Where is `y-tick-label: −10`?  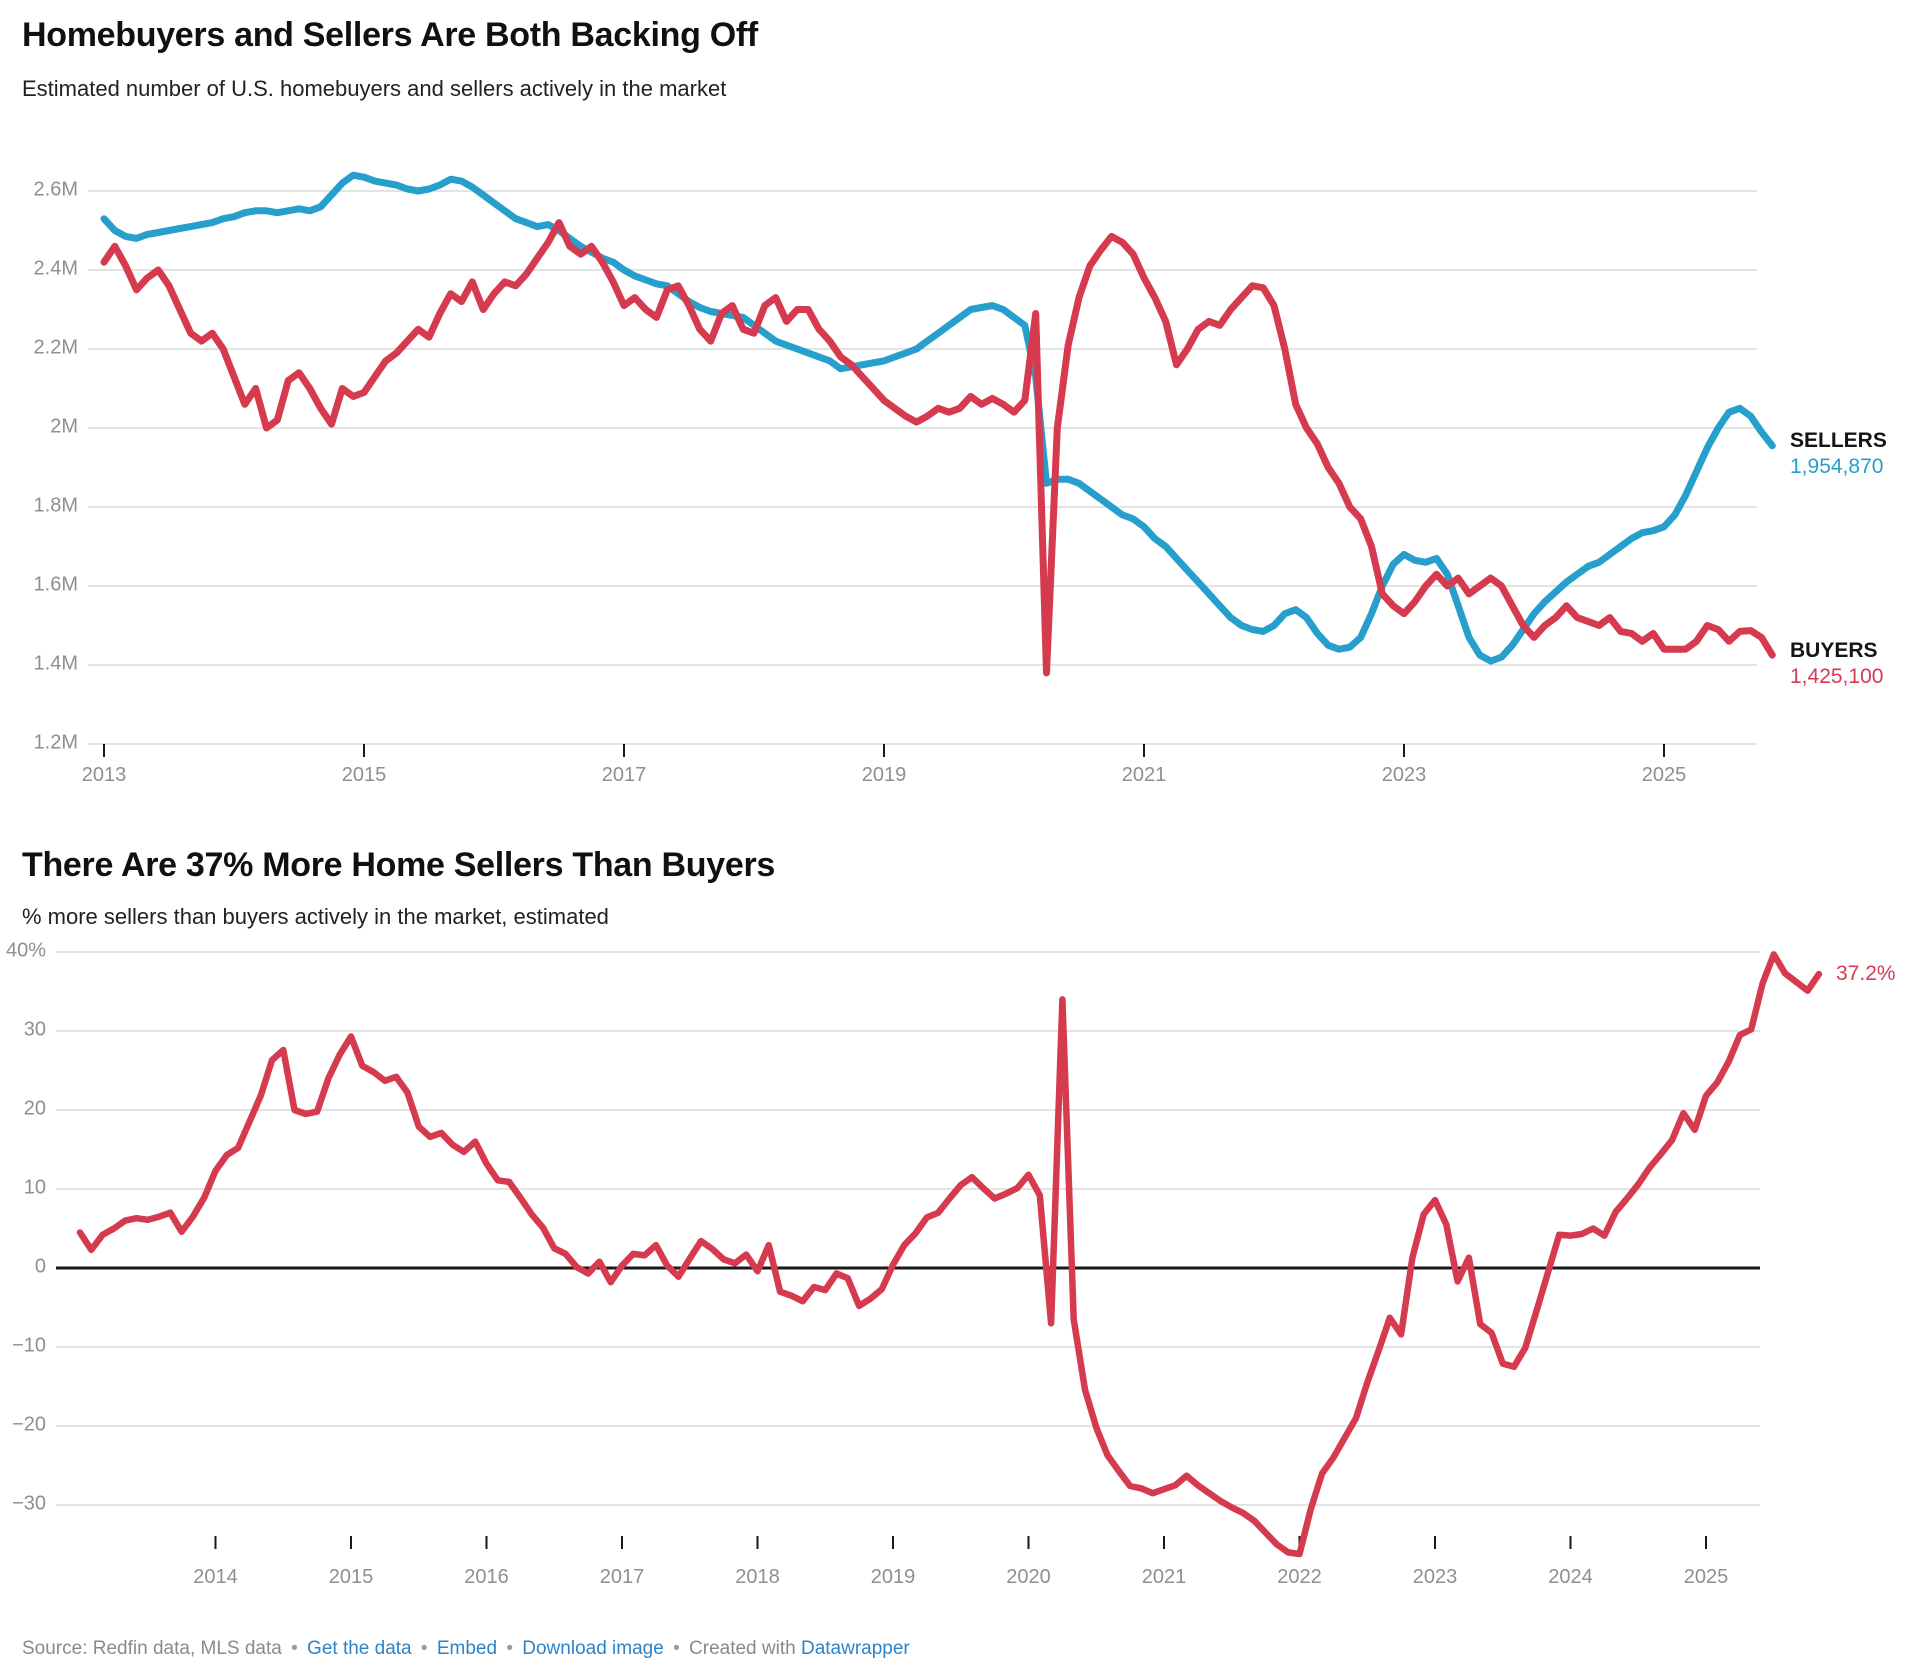
y-tick-label: −10 is located at coordinates (29, 1345).